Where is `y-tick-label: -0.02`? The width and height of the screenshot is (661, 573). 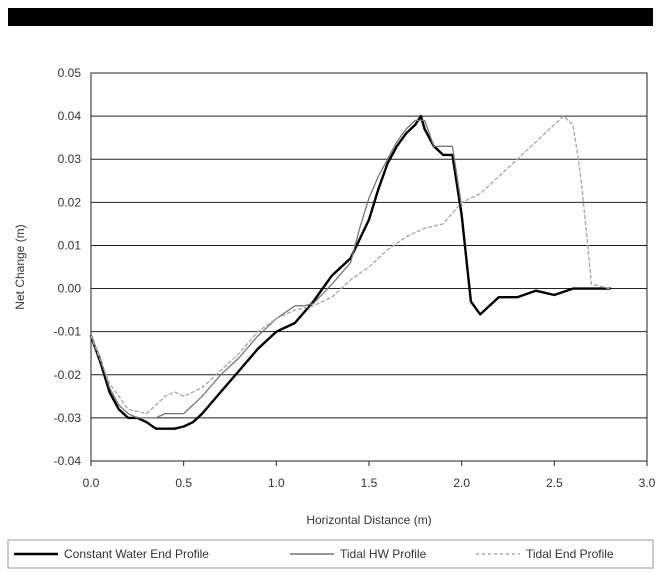 y-tick-label: -0.02 is located at coordinates (68, 375).